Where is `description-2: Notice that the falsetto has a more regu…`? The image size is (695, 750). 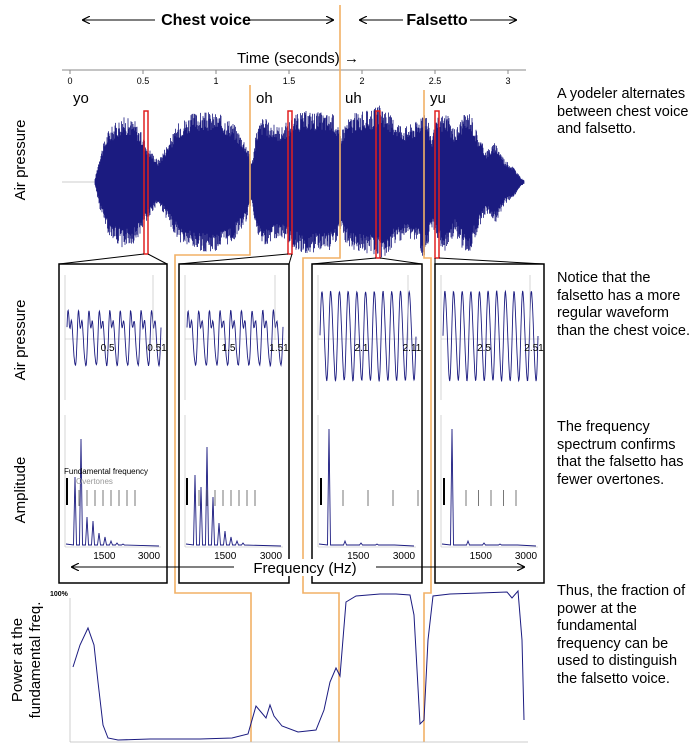 description-2: Notice that the falsetto has a more regu… is located at coordinates (623, 304).